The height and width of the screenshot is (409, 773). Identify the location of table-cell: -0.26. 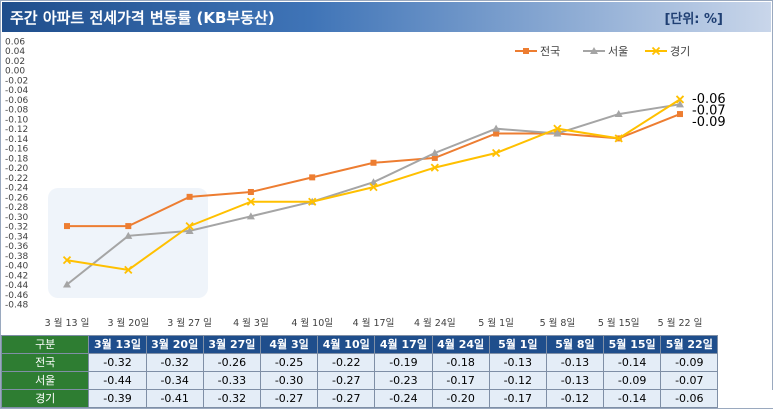
(231, 362).